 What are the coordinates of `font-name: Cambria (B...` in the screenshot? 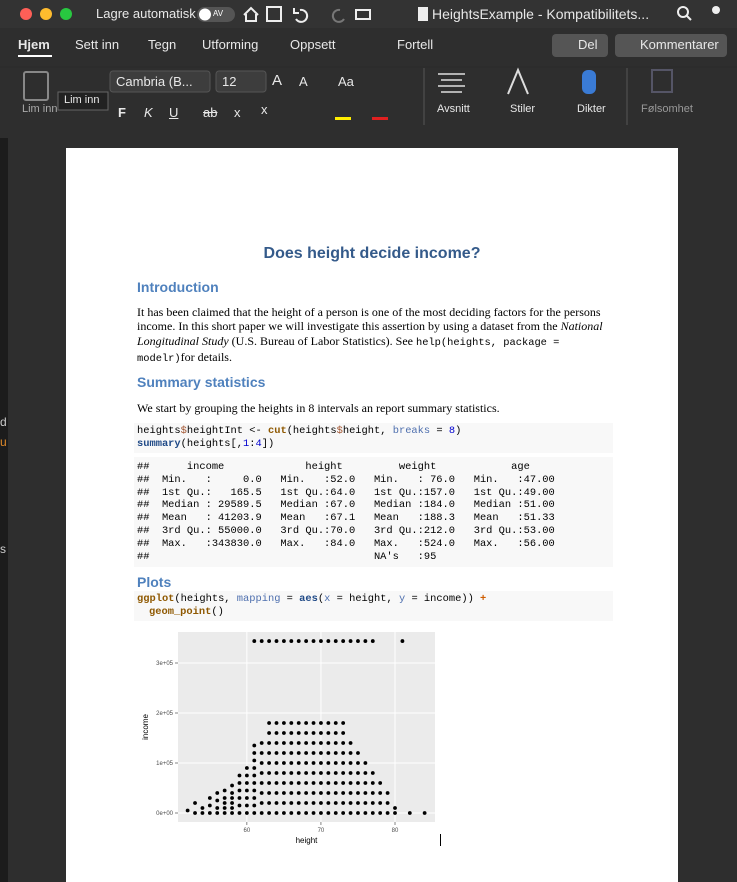 It's located at (154, 81).